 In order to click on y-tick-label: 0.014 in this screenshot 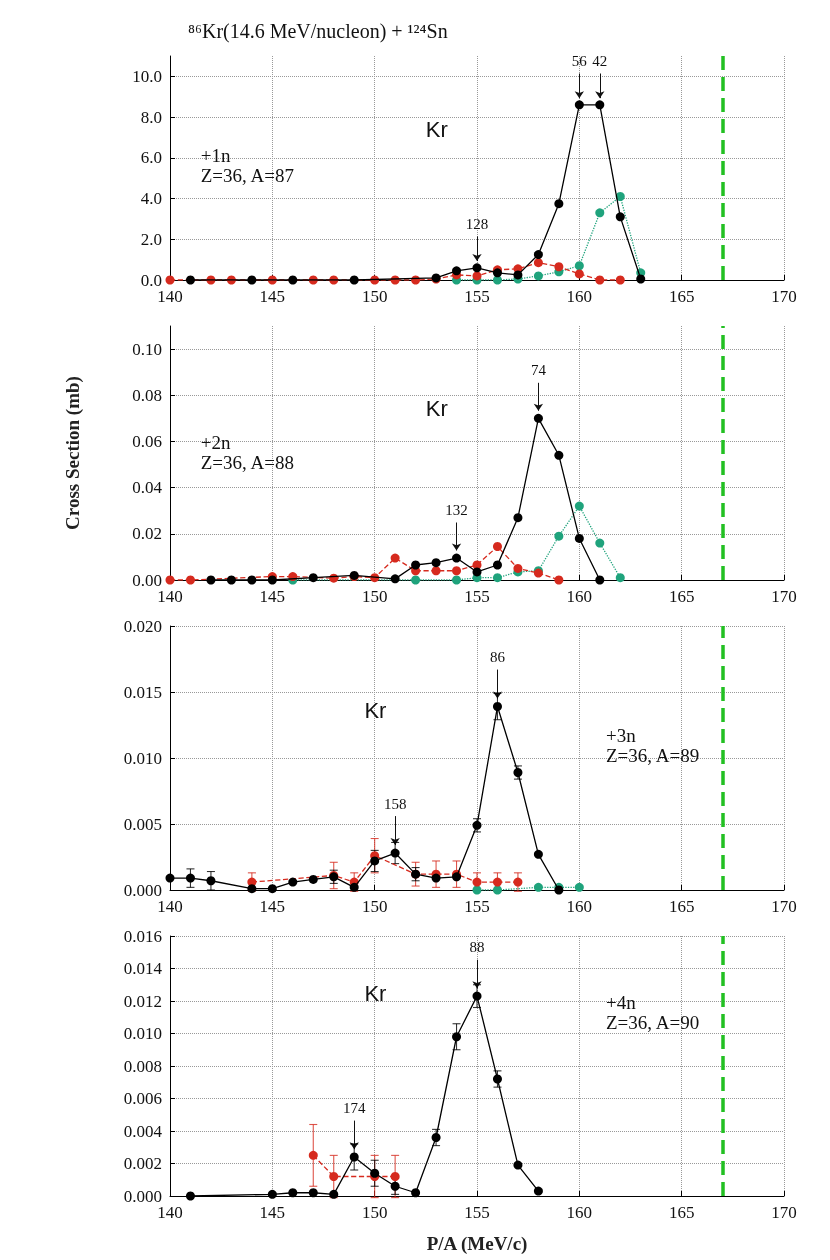, I will do `click(143, 968)`.